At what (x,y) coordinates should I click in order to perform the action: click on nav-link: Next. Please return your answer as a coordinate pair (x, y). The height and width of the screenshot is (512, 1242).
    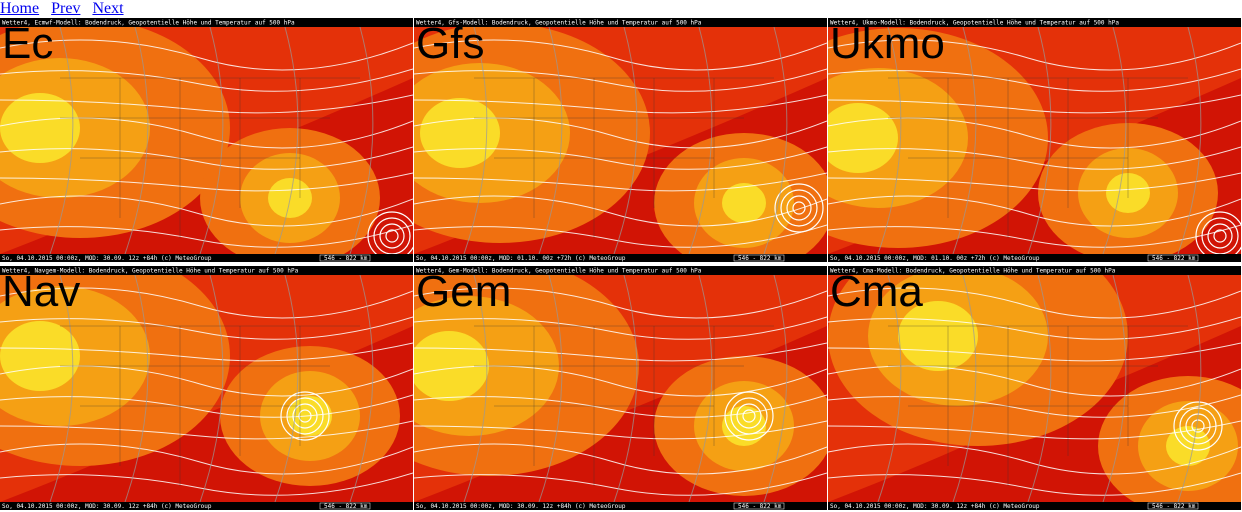
    Looking at the image, I should click on (108, 8).